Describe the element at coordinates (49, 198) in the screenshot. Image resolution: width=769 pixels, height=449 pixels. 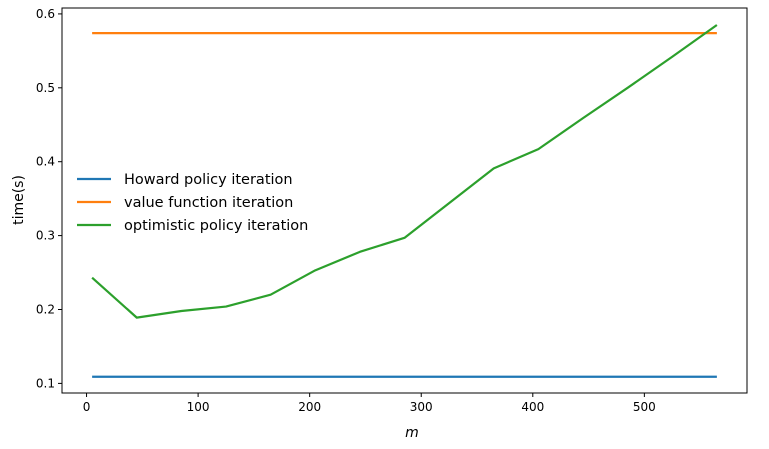
I see `y-axis: 0.1 0.2 0.3 0.4 0.5 0.6` at that location.